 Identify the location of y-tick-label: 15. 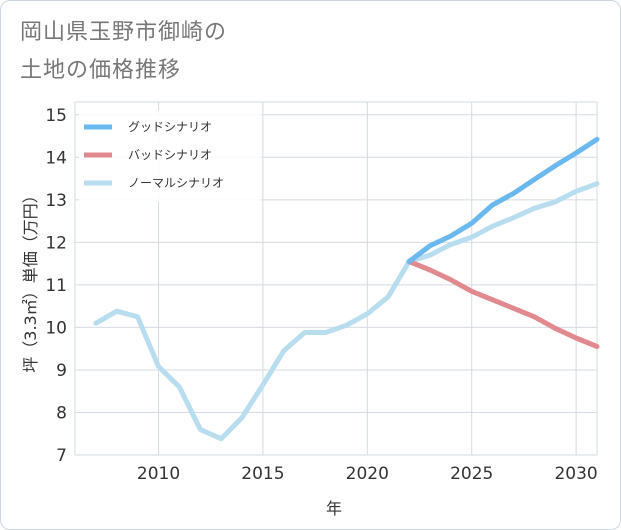
(56, 116).